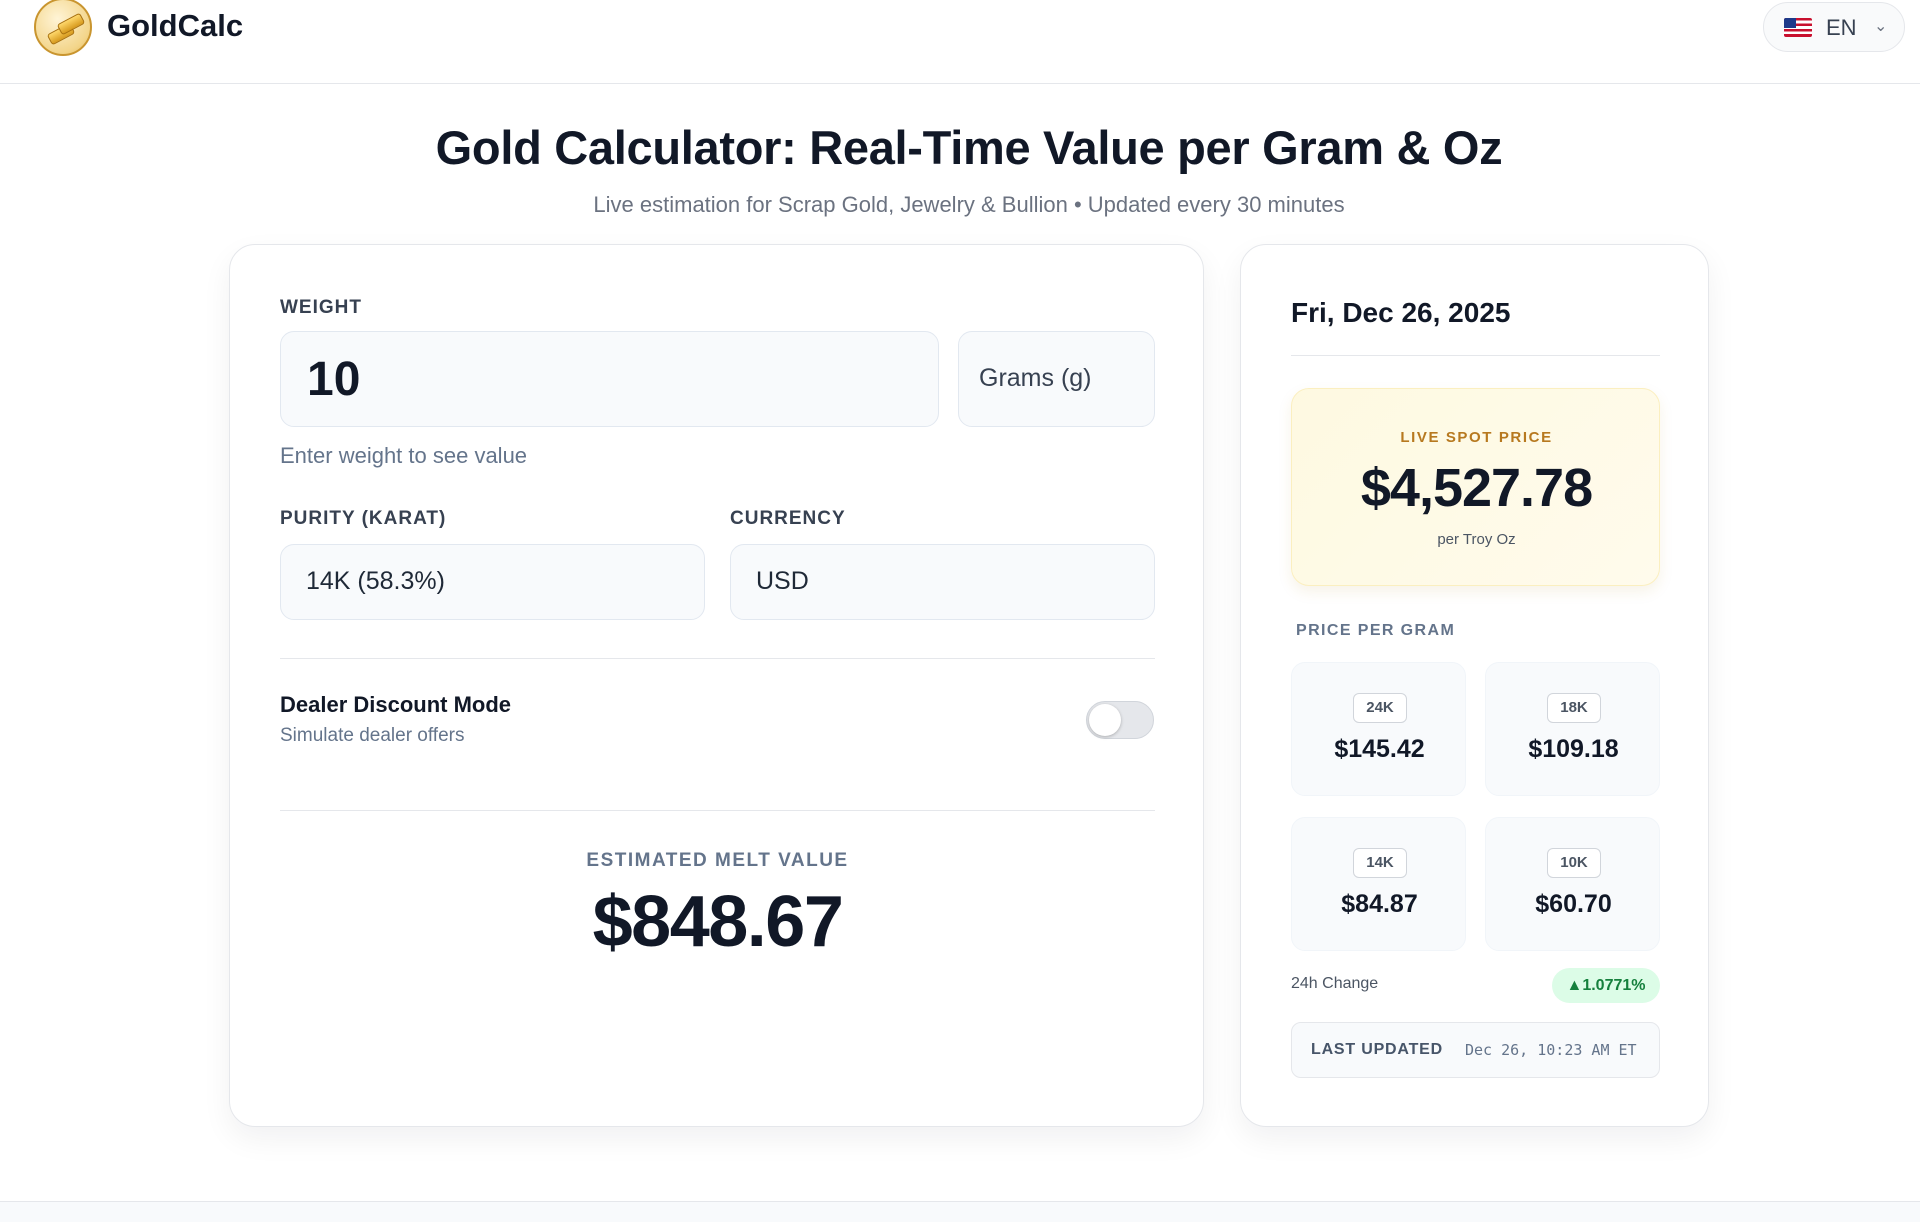 Image resolution: width=1920 pixels, height=1222 pixels. I want to click on karat-price-card: 18K $109.18, so click(1572, 729).